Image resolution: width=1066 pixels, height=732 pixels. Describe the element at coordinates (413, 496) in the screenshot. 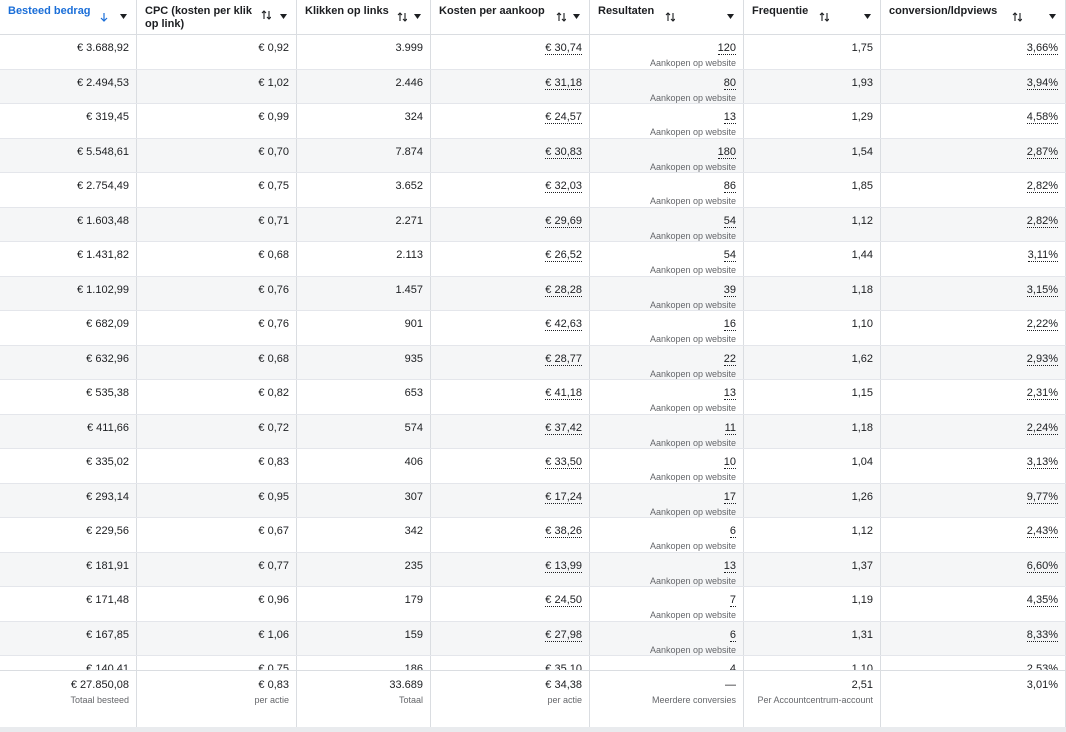

I see `cell-value: 307` at that location.